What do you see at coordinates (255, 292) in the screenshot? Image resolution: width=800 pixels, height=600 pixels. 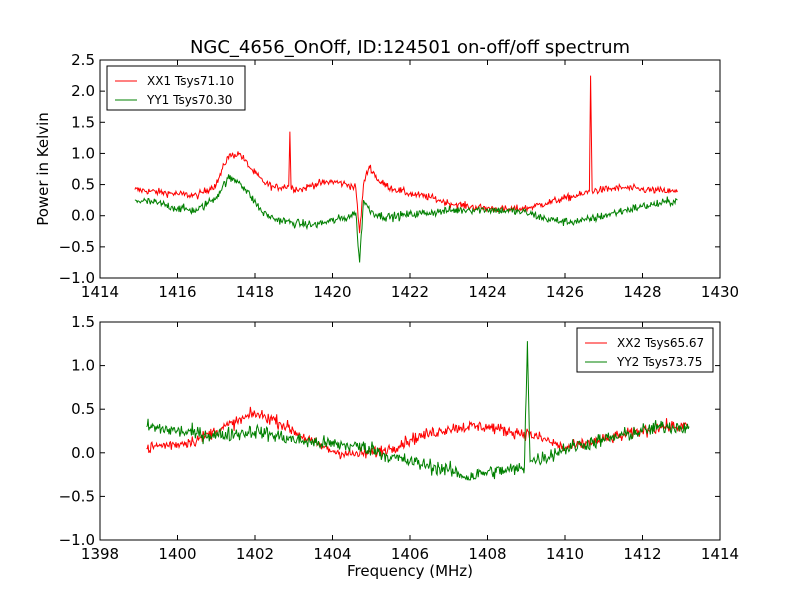 I see `x-tick-label: 1418` at bounding box center [255, 292].